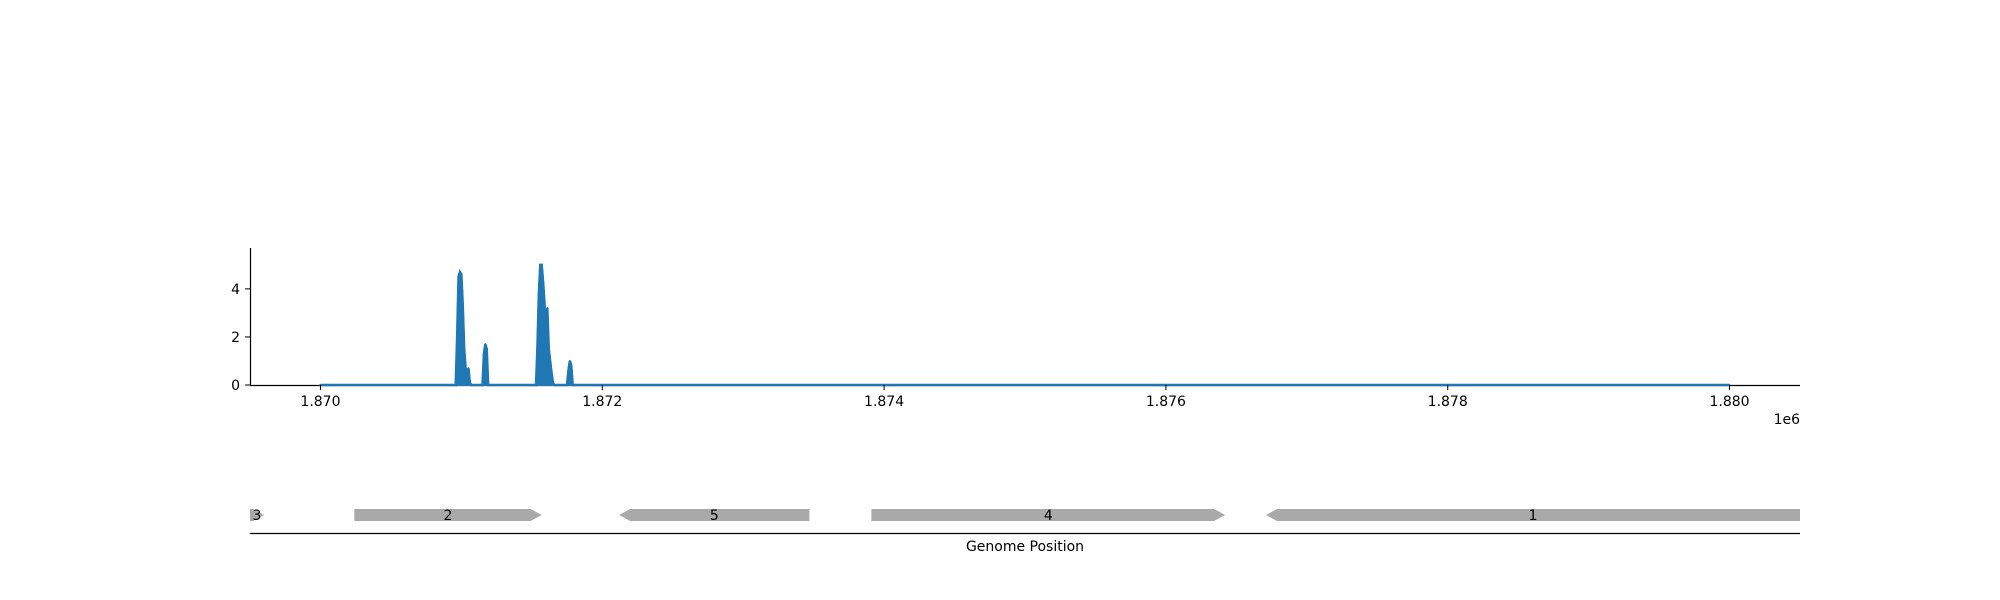  I want to click on gene-label: 3, so click(257, 516).